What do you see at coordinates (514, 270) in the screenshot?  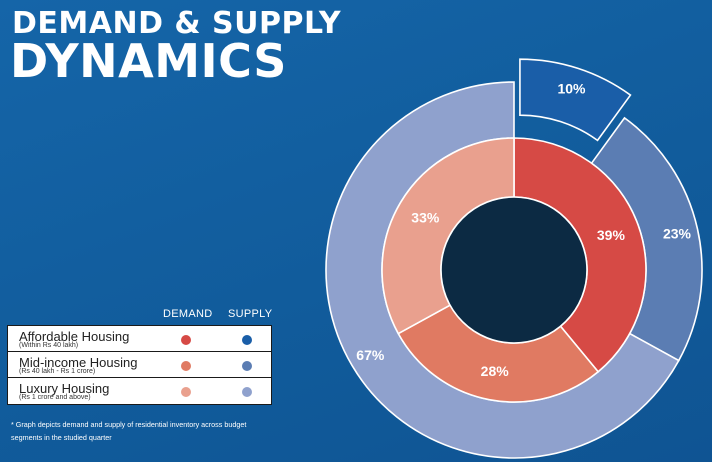 I see `donut-center` at bounding box center [514, 270].